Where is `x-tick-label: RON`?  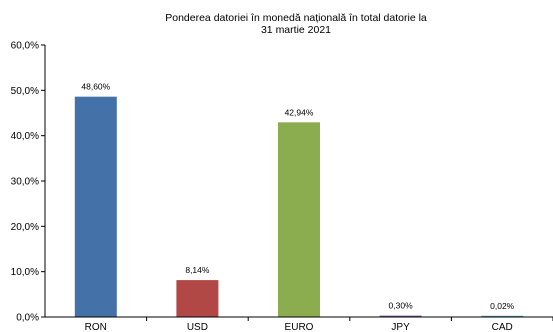 x-tick-label: RON is located at coordinates (96, 327).